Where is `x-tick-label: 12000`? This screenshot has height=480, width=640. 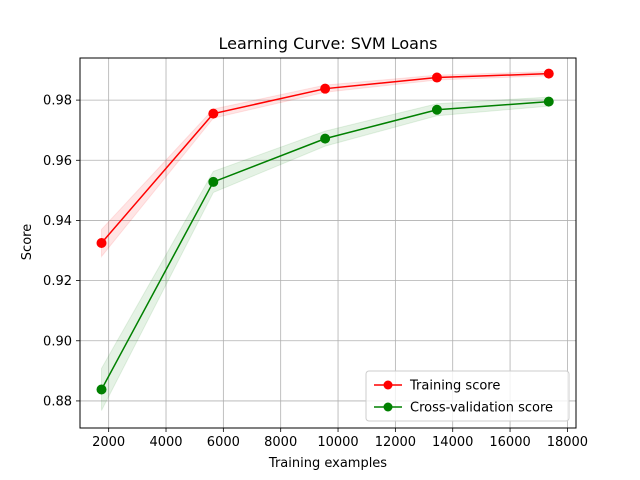 x-tick-label: 12000 is located at coordinates (395, 442).